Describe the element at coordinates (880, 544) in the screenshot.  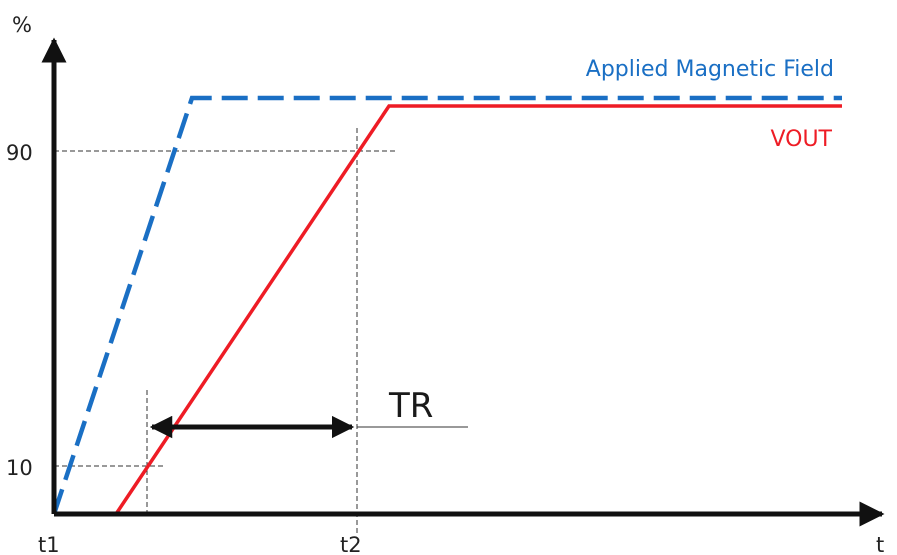
I see `x-axis-label: t` at that location.